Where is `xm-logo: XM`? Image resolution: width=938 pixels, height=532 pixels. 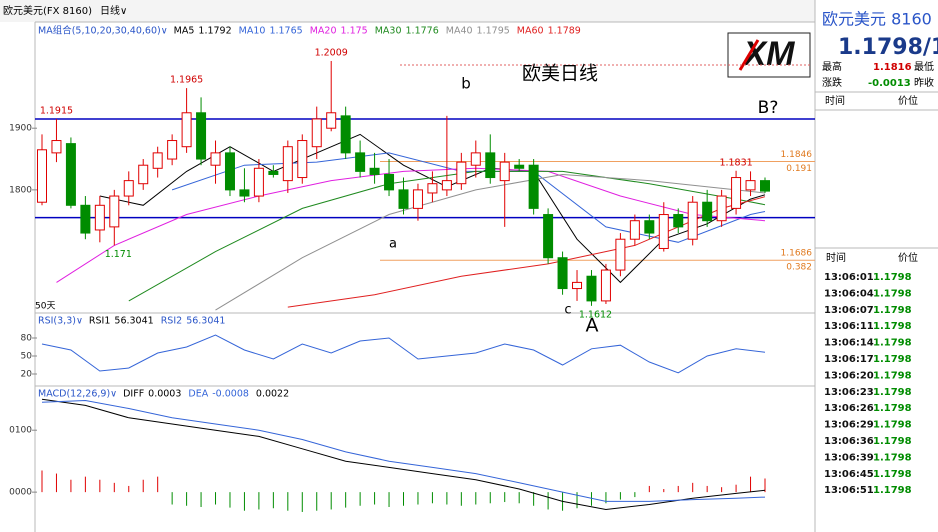 xm-logo: XM is located at coordinates (769, 55).